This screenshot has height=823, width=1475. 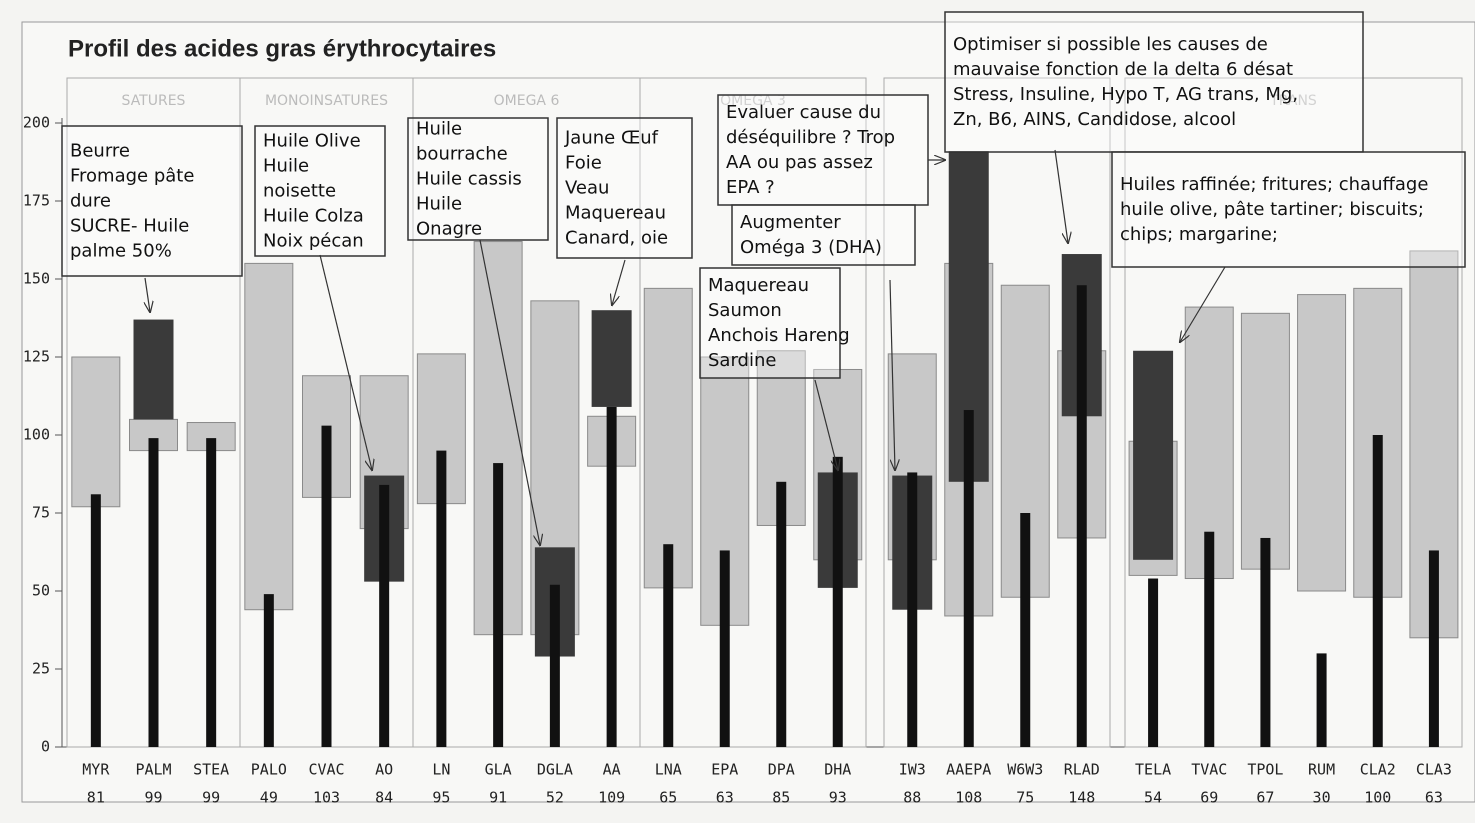 I want to click on x-tick-label: GLA, so click(x=498, y=770).